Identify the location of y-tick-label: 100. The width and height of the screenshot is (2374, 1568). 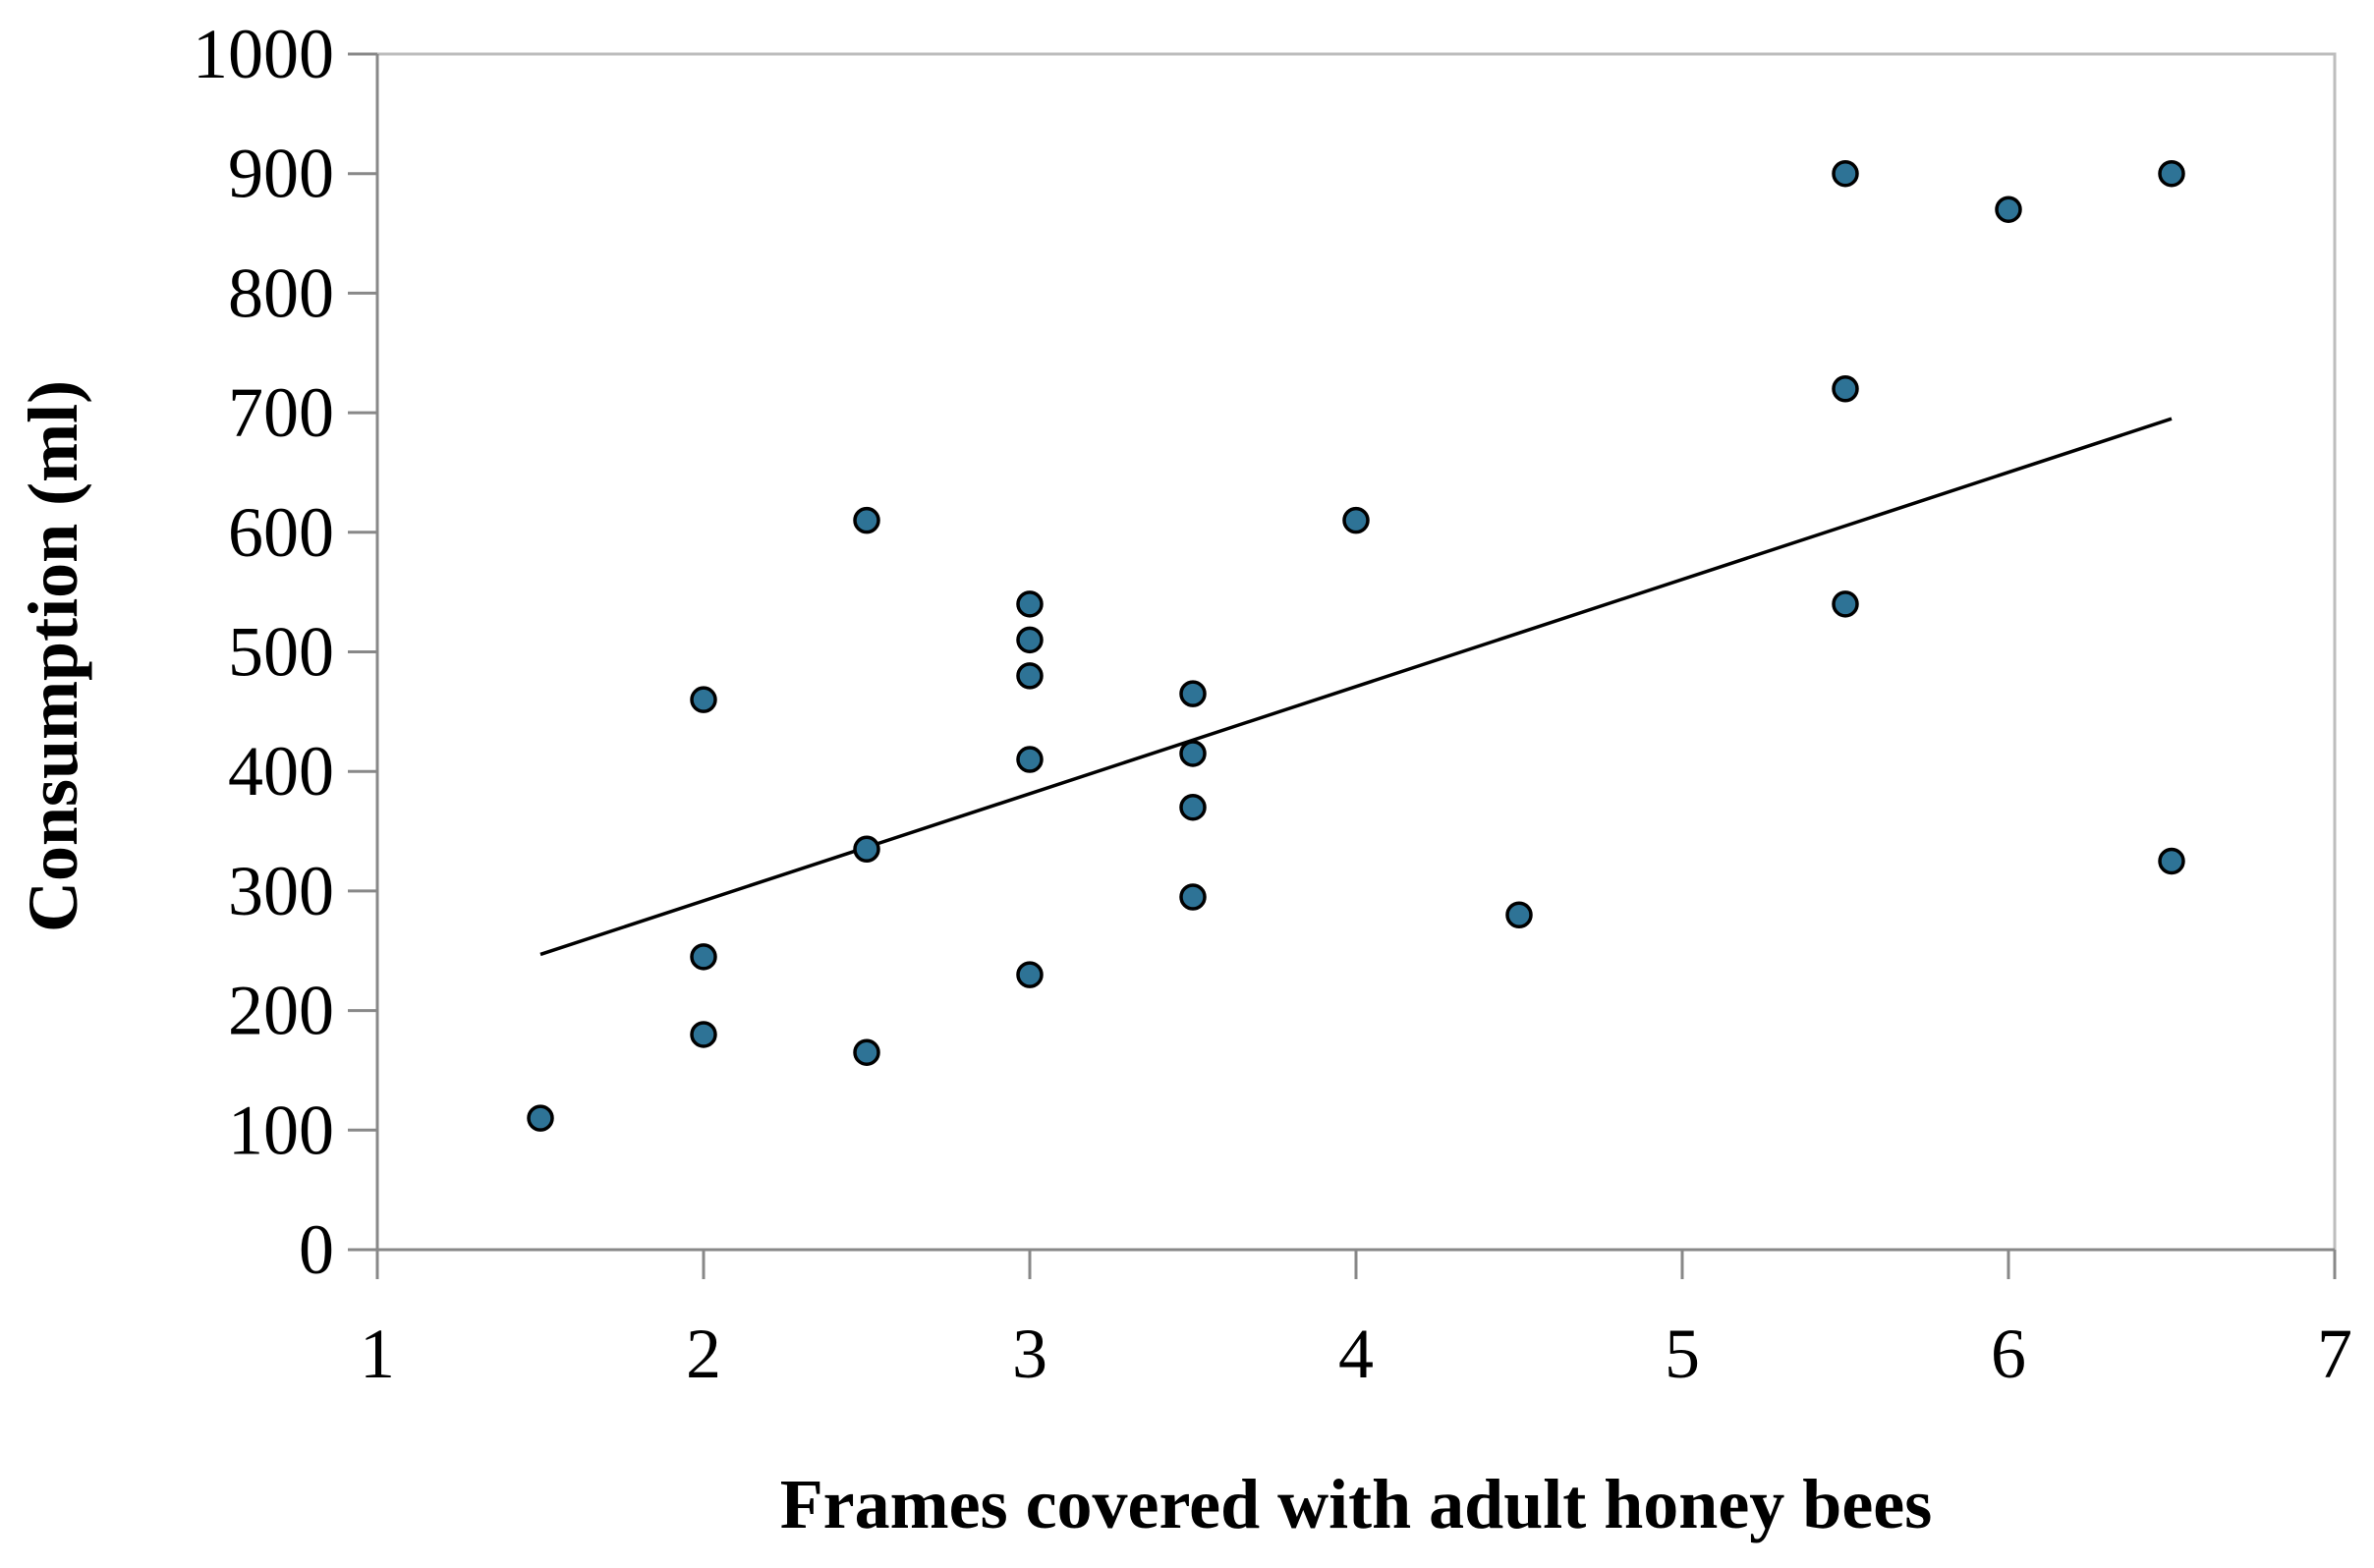
(281, 1130).